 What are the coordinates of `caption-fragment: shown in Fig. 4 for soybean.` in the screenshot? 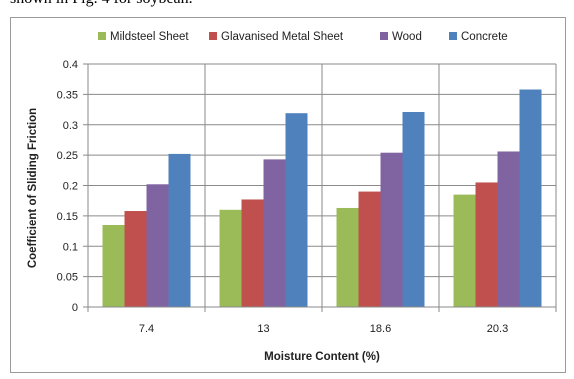 It's located at (101, 4).